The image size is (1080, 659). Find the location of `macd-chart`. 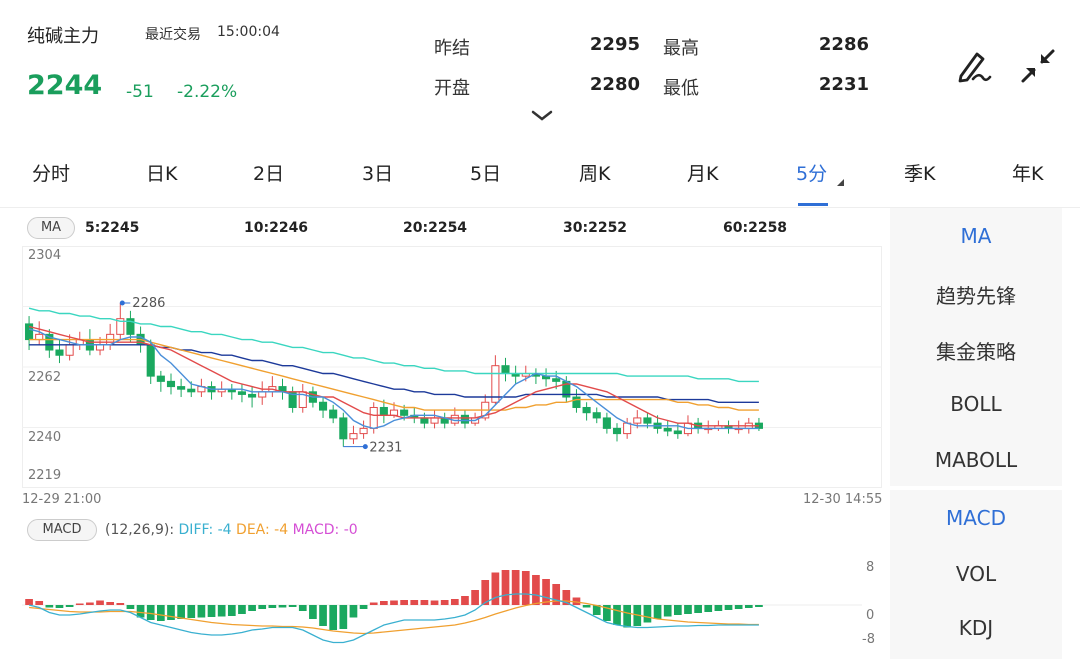

macd-chart is located at coordinates (442, 605).